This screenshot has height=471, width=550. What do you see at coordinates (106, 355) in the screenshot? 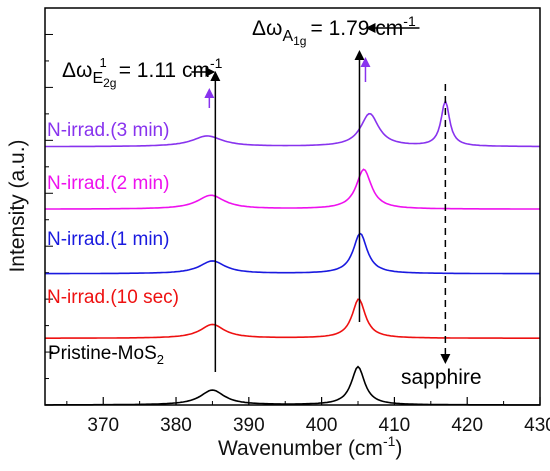
I see `series-label-pristine: Pristine-MoS2` at bounding box center [106, 355].